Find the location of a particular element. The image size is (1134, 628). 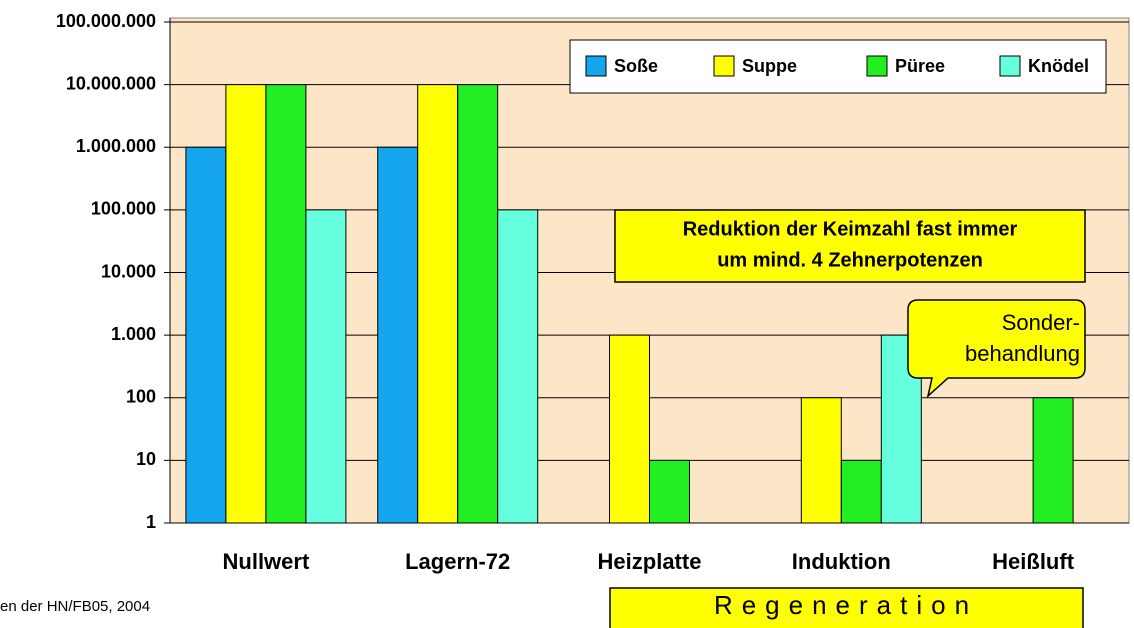

callout-box is located at coordinates (996, 349).